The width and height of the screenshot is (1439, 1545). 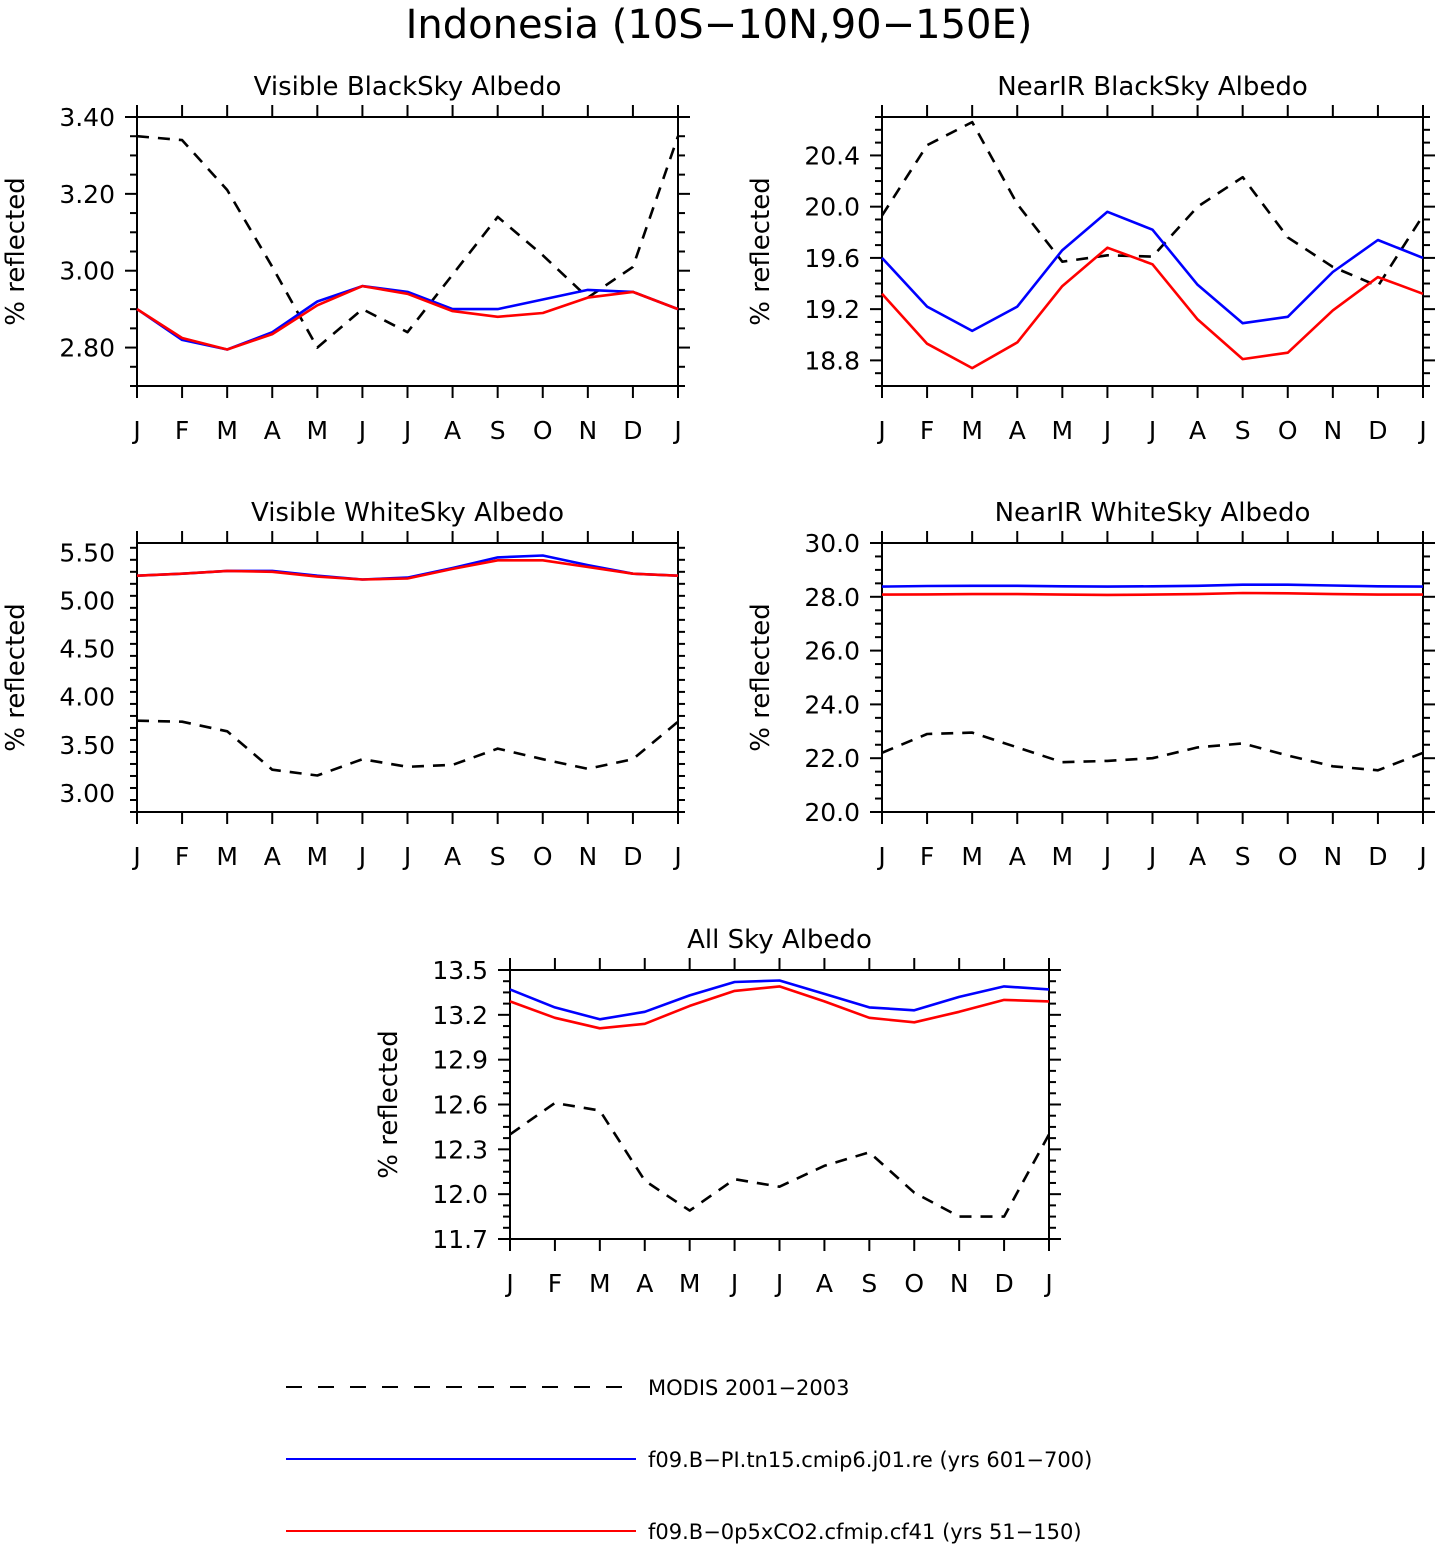 I want to click on legend-label-pi: f09.B−PI.tn15.cmip6.j01.re (yrs 601−700), so click(x=870, y=1460).